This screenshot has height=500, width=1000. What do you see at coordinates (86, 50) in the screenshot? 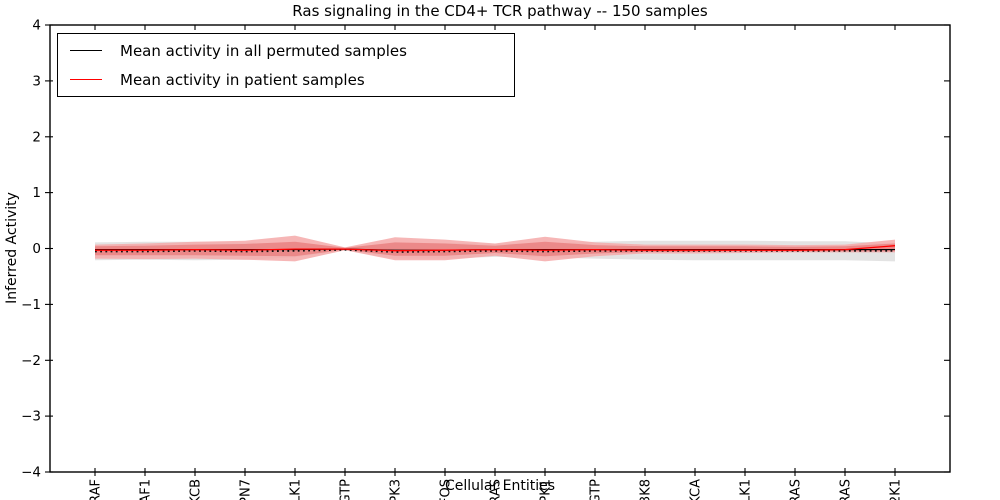
I see `black-line-swatch` at bounding box center [86, 50].